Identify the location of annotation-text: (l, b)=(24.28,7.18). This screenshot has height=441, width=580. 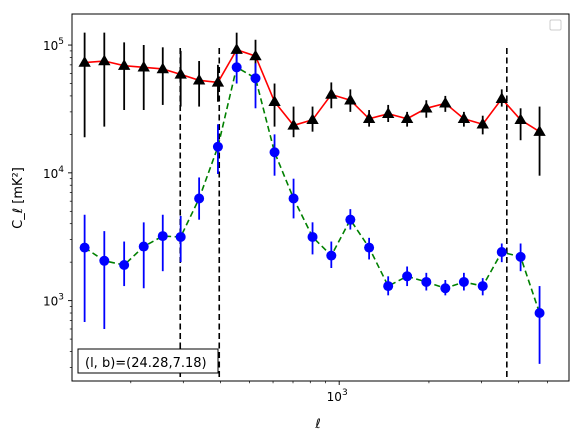
(146, 363).